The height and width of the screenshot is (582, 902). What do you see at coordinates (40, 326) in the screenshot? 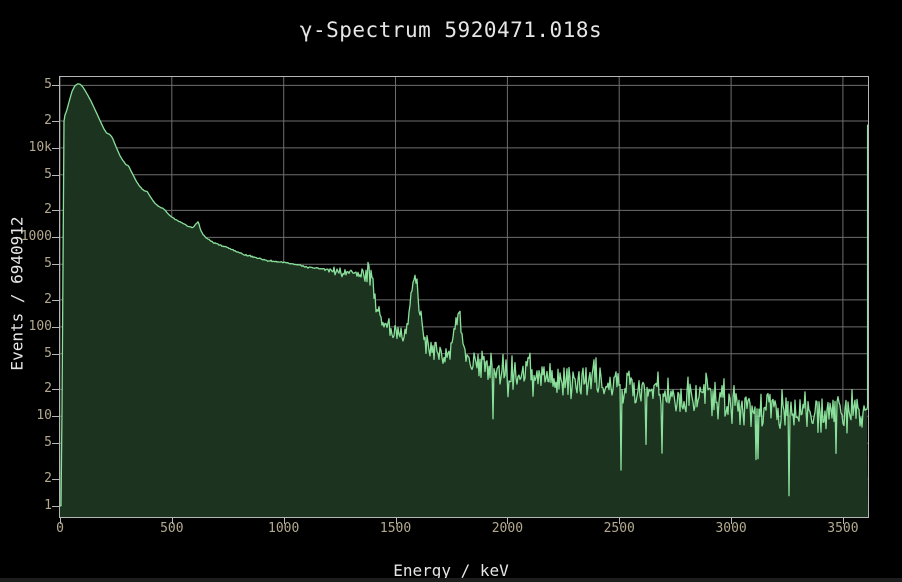
I see `y-tick-label: 100` at bounding box center [40, 326].